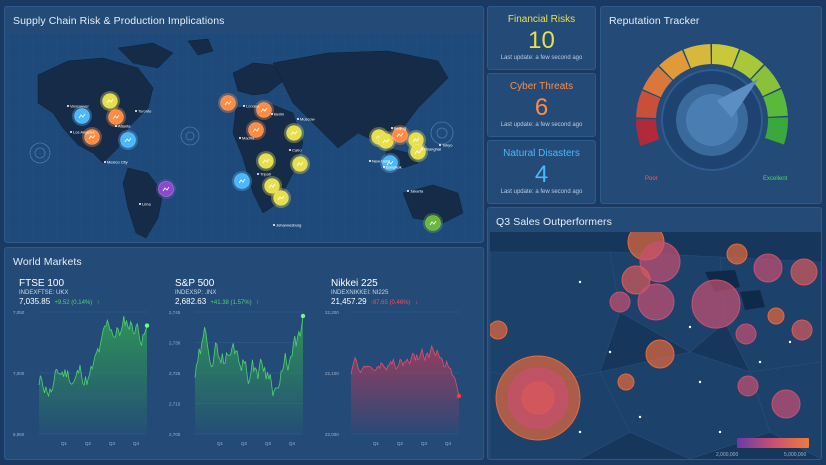 This screenshot has width=826, height=465. Describe the element at coordinates (98, 303) in the screenshot. I see `up-arrow-icon: ↑` at that location.